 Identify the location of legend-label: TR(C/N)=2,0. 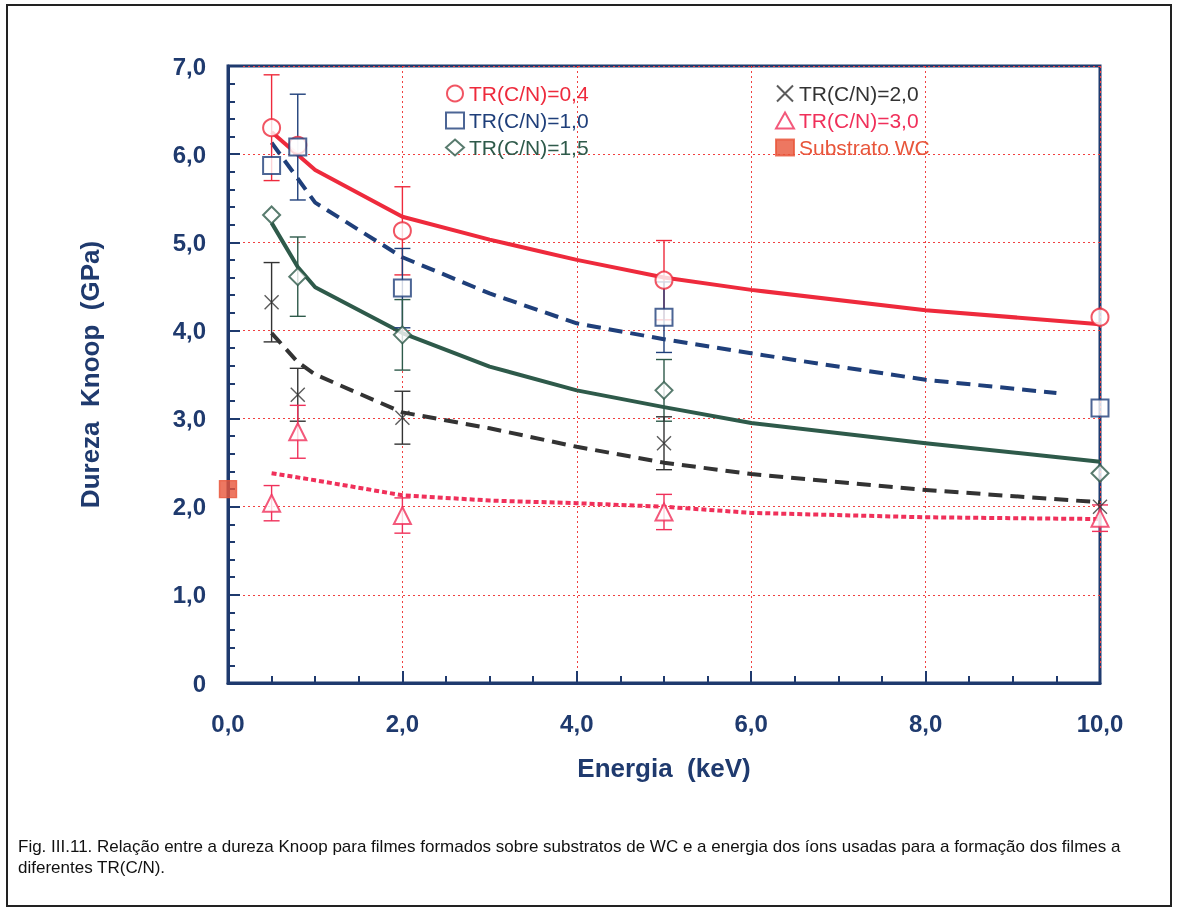
(859, 93).